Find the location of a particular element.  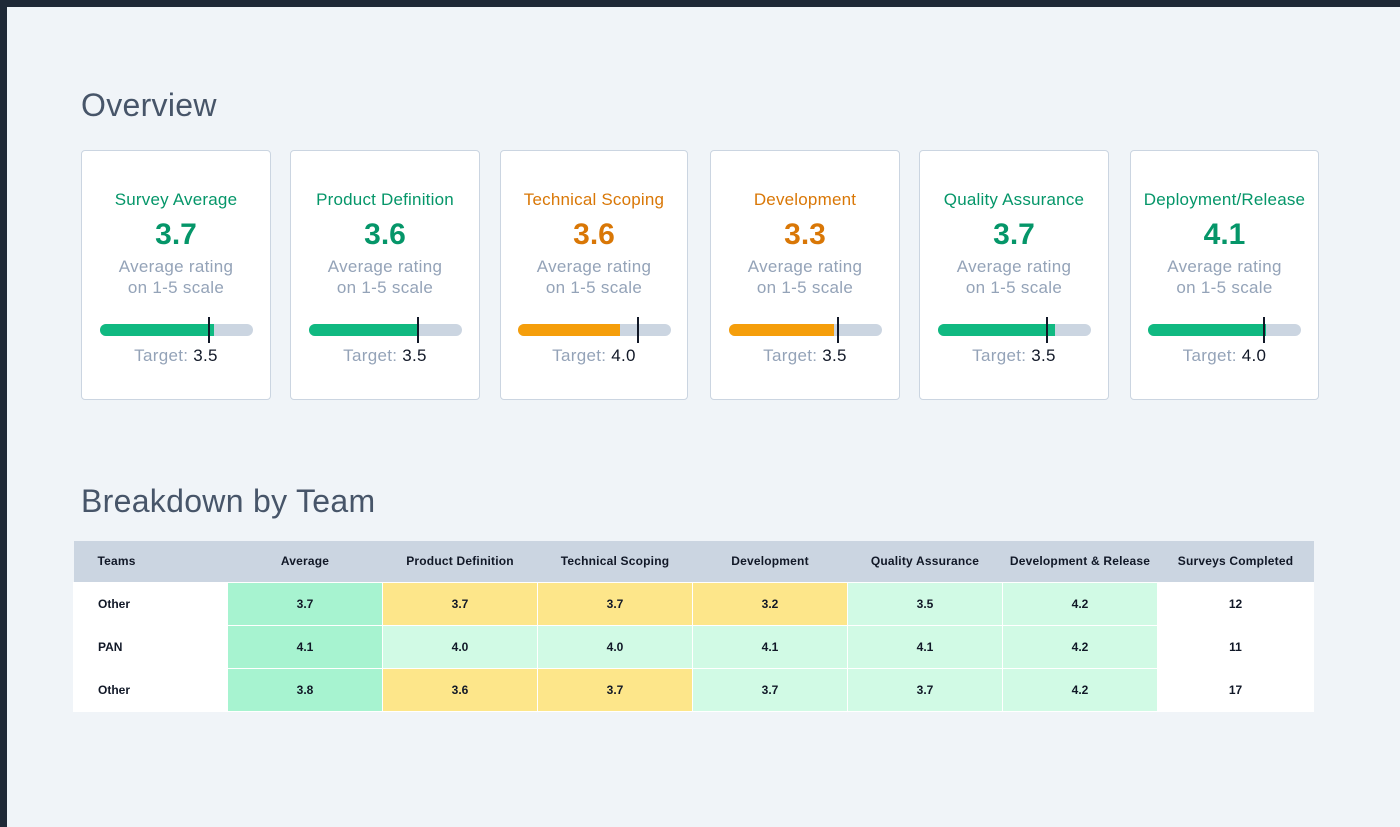

column-header: Surveys Completed is located at coordinates (1235, 561).